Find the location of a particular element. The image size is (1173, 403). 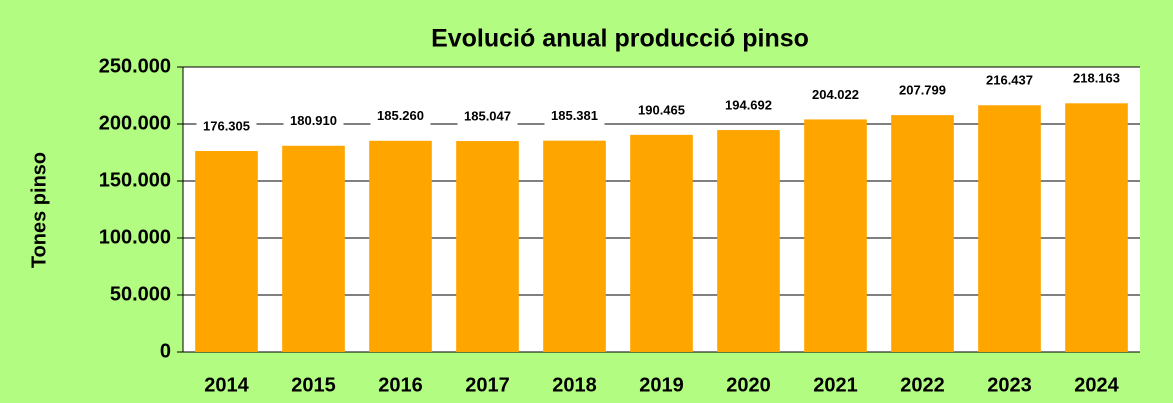

data-label: 207.799 is located at coordinates (922, 90).